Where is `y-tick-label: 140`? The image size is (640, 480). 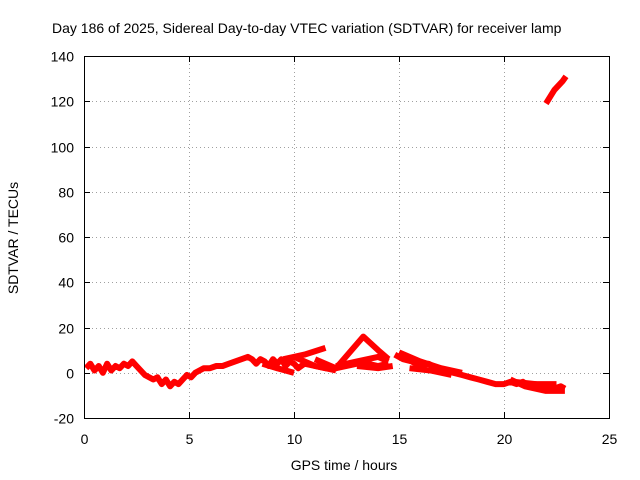 y-tick-label: 140 is located at coordinates (63, 57).